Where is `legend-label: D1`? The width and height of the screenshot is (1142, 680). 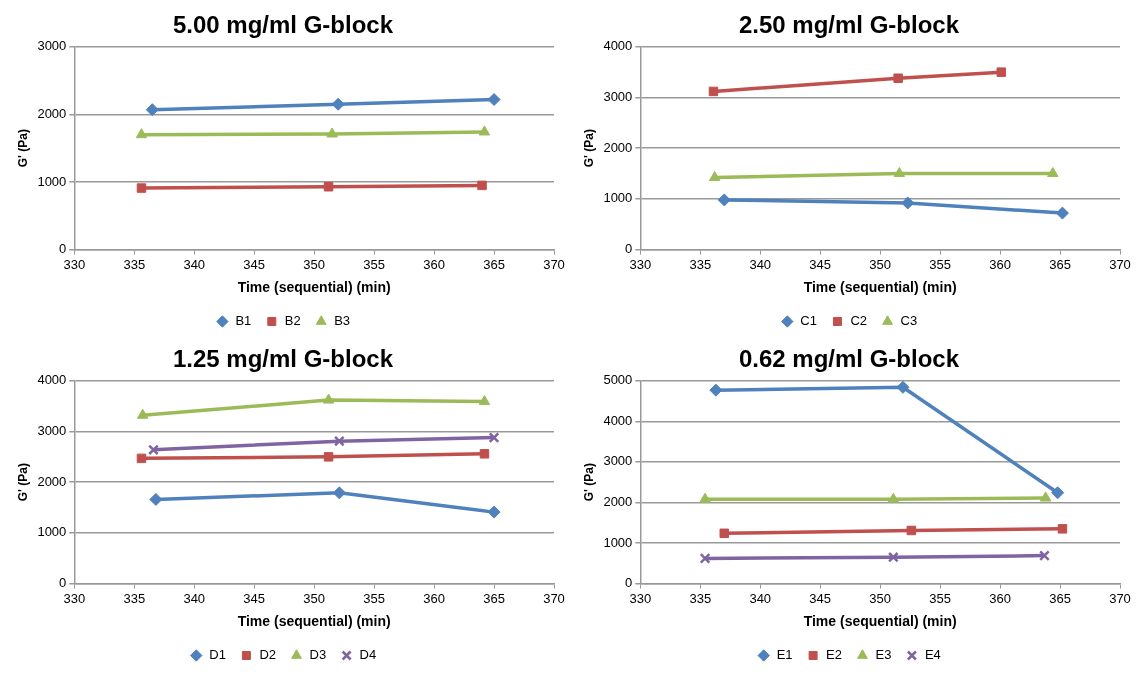 legend-label: D1 is located at coordinates (217, 655).